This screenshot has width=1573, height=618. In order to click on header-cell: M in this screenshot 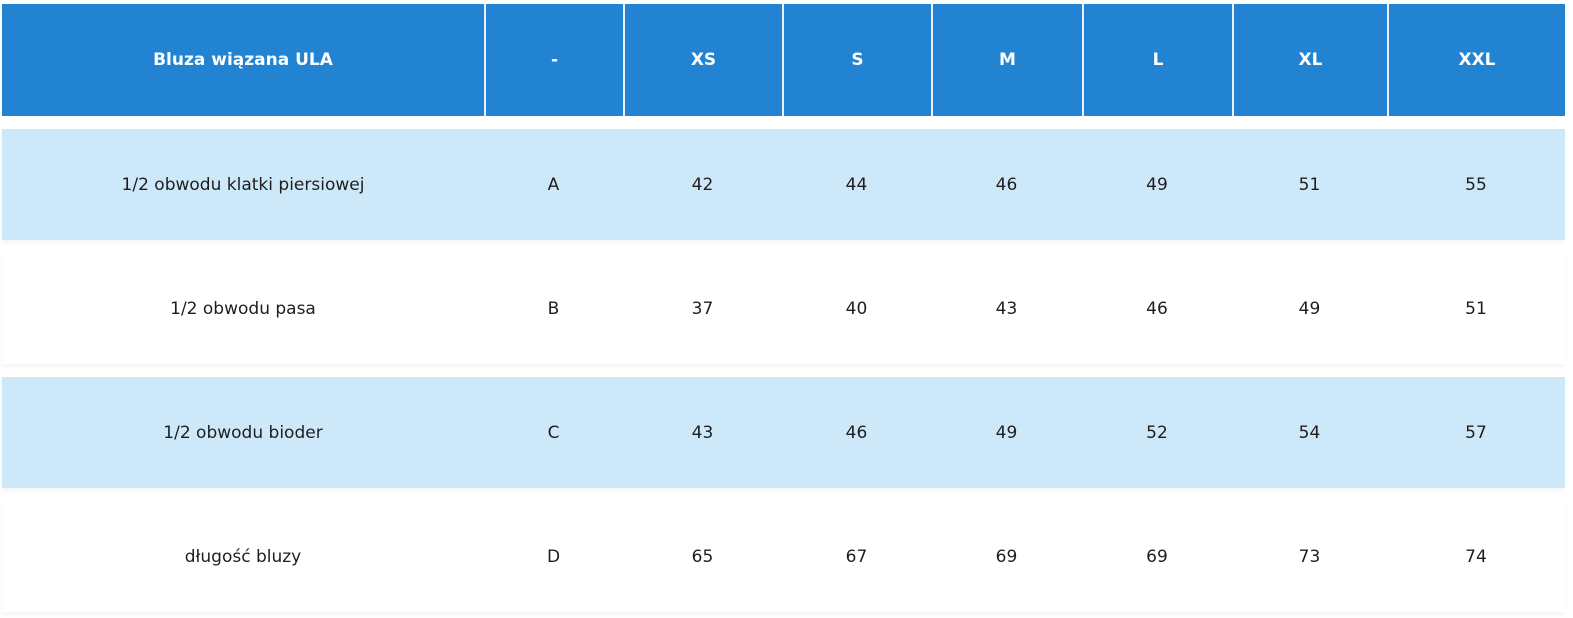, I will do `click(1006, 60)`.